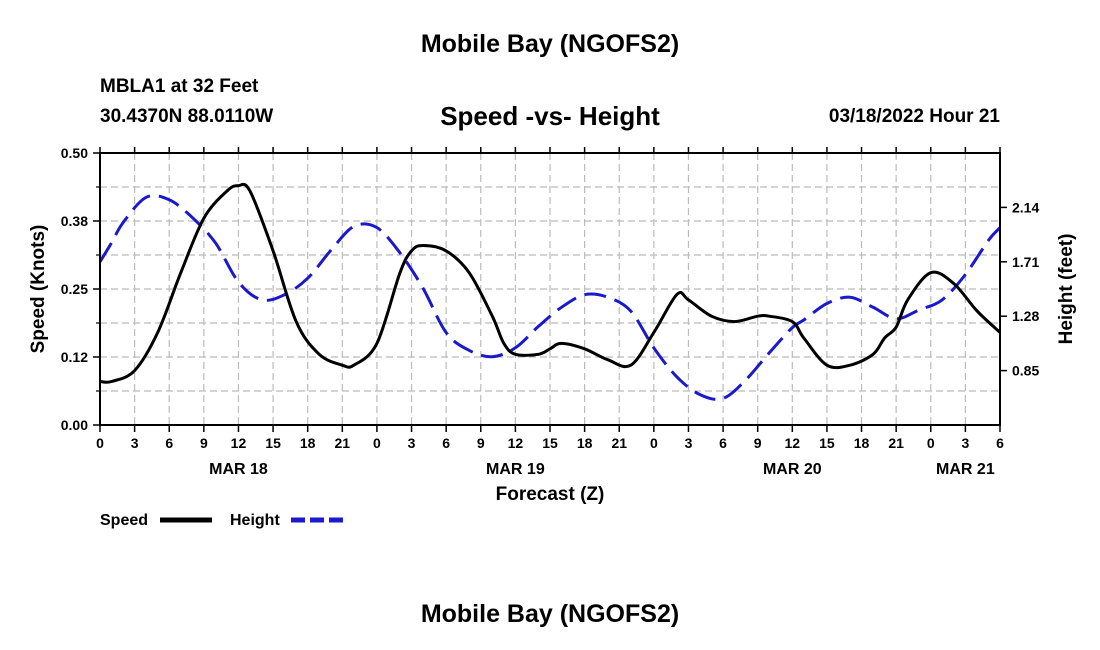  I want to click on y-left-tick-label: 0.38, so click(74, 221).